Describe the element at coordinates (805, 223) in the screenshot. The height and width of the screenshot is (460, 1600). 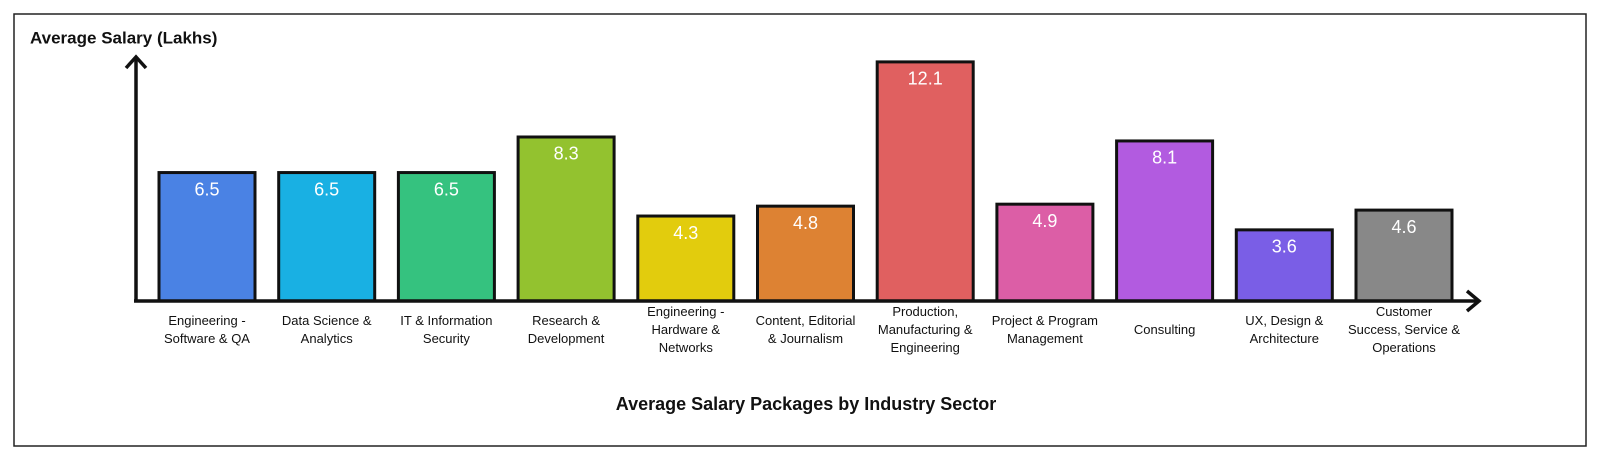
I see `value-label: 4.8` at that location.